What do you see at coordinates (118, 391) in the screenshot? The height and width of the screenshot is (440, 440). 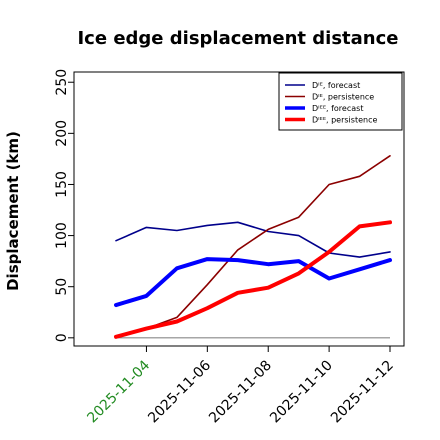 I see `x-tick-label: 2025-11-04` at bounding box center [118, 391].